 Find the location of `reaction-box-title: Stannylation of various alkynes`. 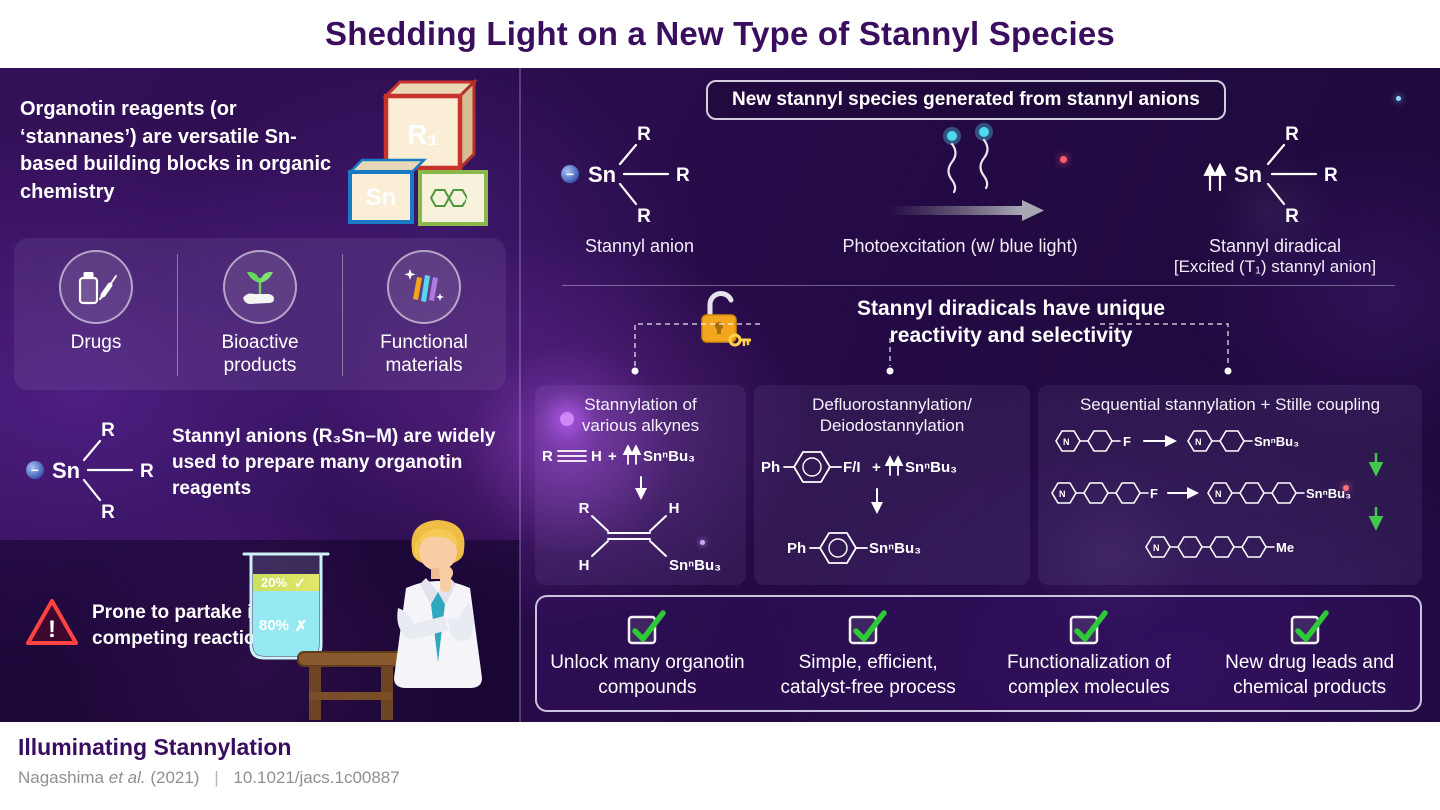

reaction-box-title: Stannylation of various alkynes is located at coordinates (640, 415).